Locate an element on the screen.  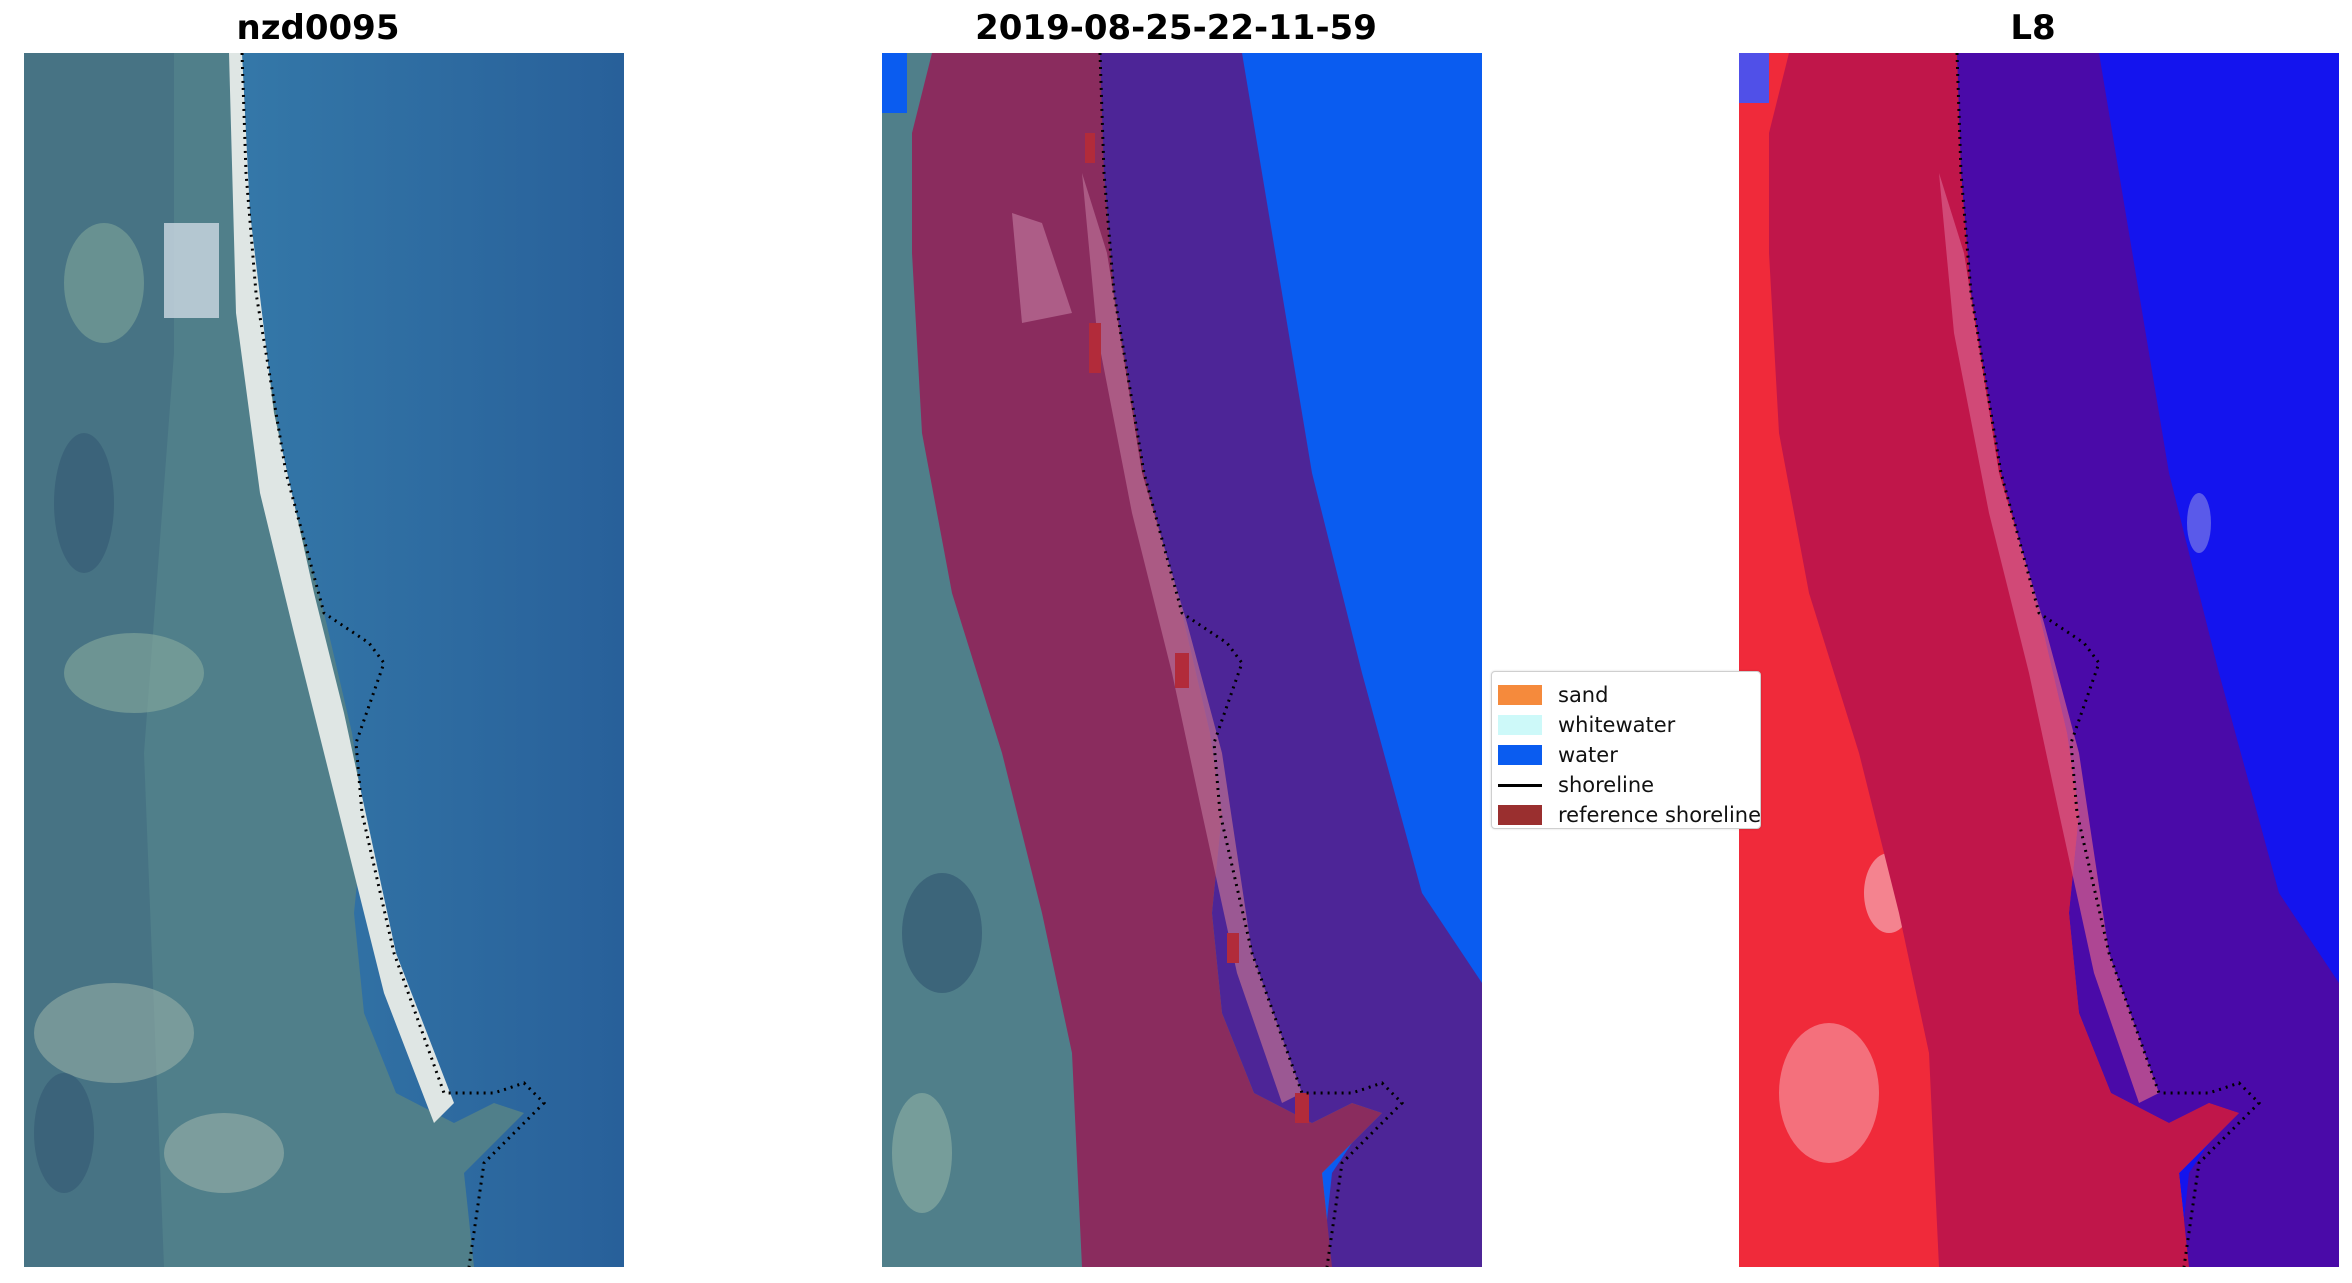
panel-title-2: 2019-08-25-22-11-59 is located at coordinates (1176, 28).